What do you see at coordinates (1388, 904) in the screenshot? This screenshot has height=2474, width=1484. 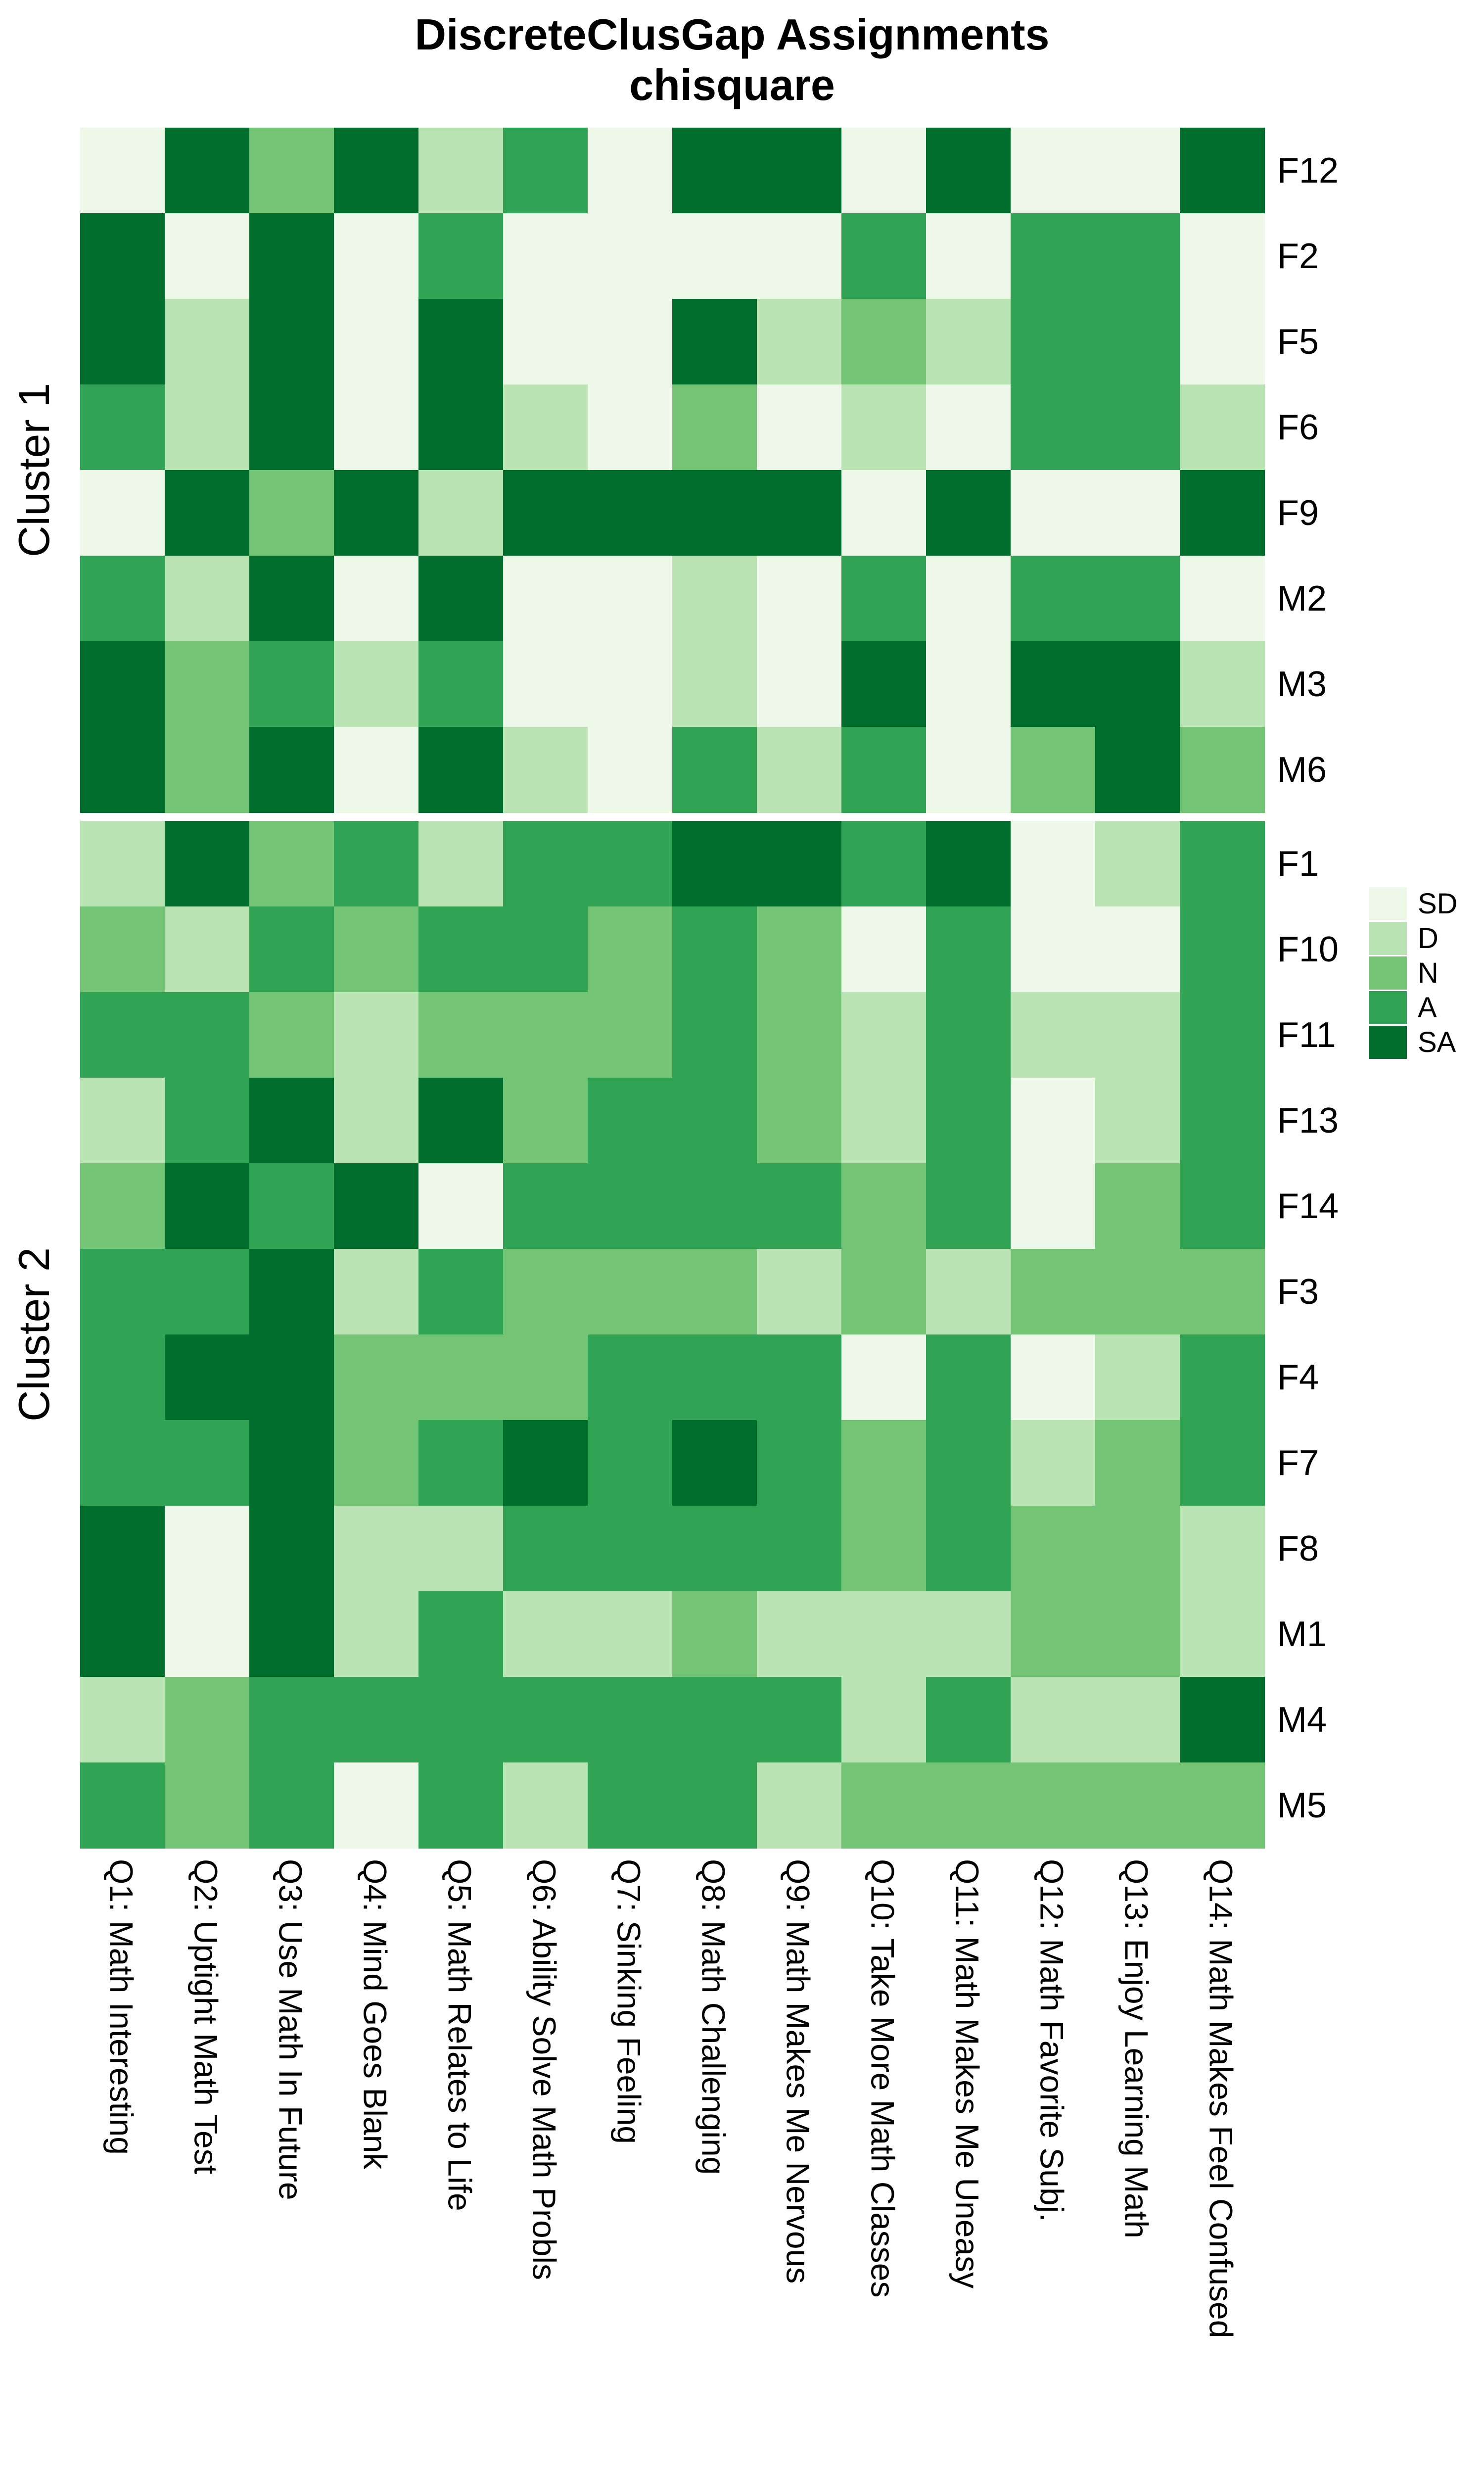 I see `legend-swatch-SD` at bounding box center [1388, 904].